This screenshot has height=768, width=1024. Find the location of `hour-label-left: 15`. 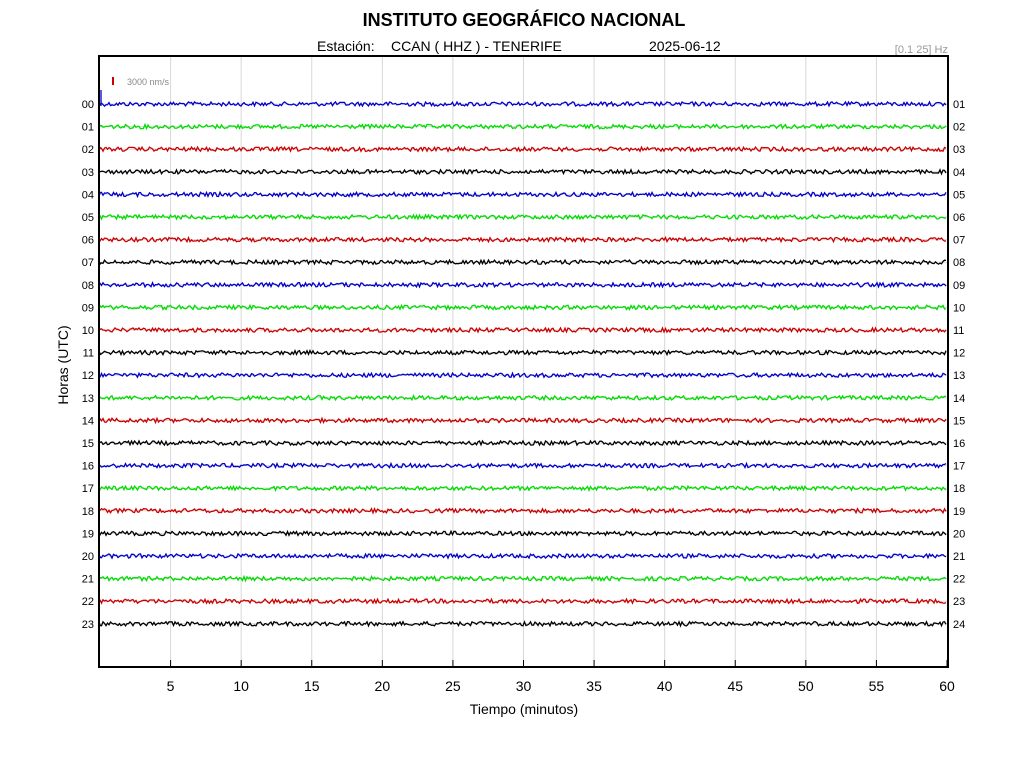

hour-label-left: 15 is located at coordinates (88, 444).